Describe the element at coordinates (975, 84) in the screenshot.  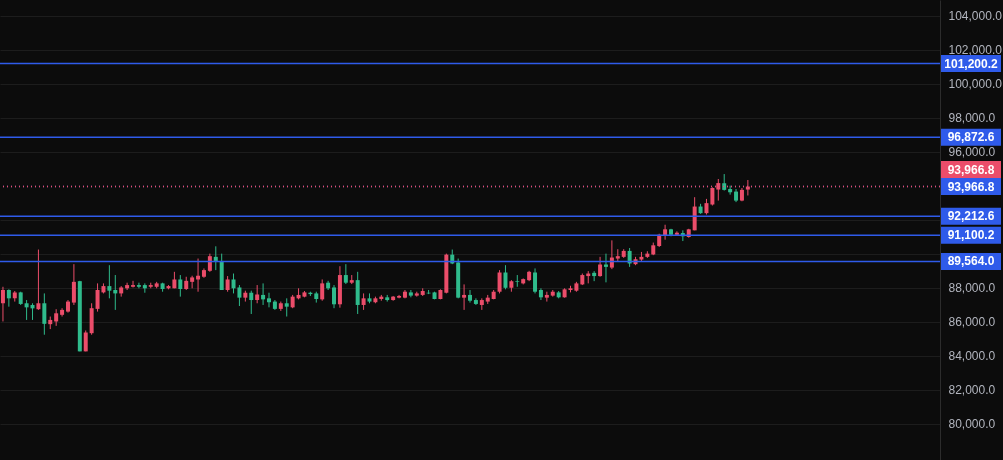
I see `y-tick-label: 100,000.0` at that location.